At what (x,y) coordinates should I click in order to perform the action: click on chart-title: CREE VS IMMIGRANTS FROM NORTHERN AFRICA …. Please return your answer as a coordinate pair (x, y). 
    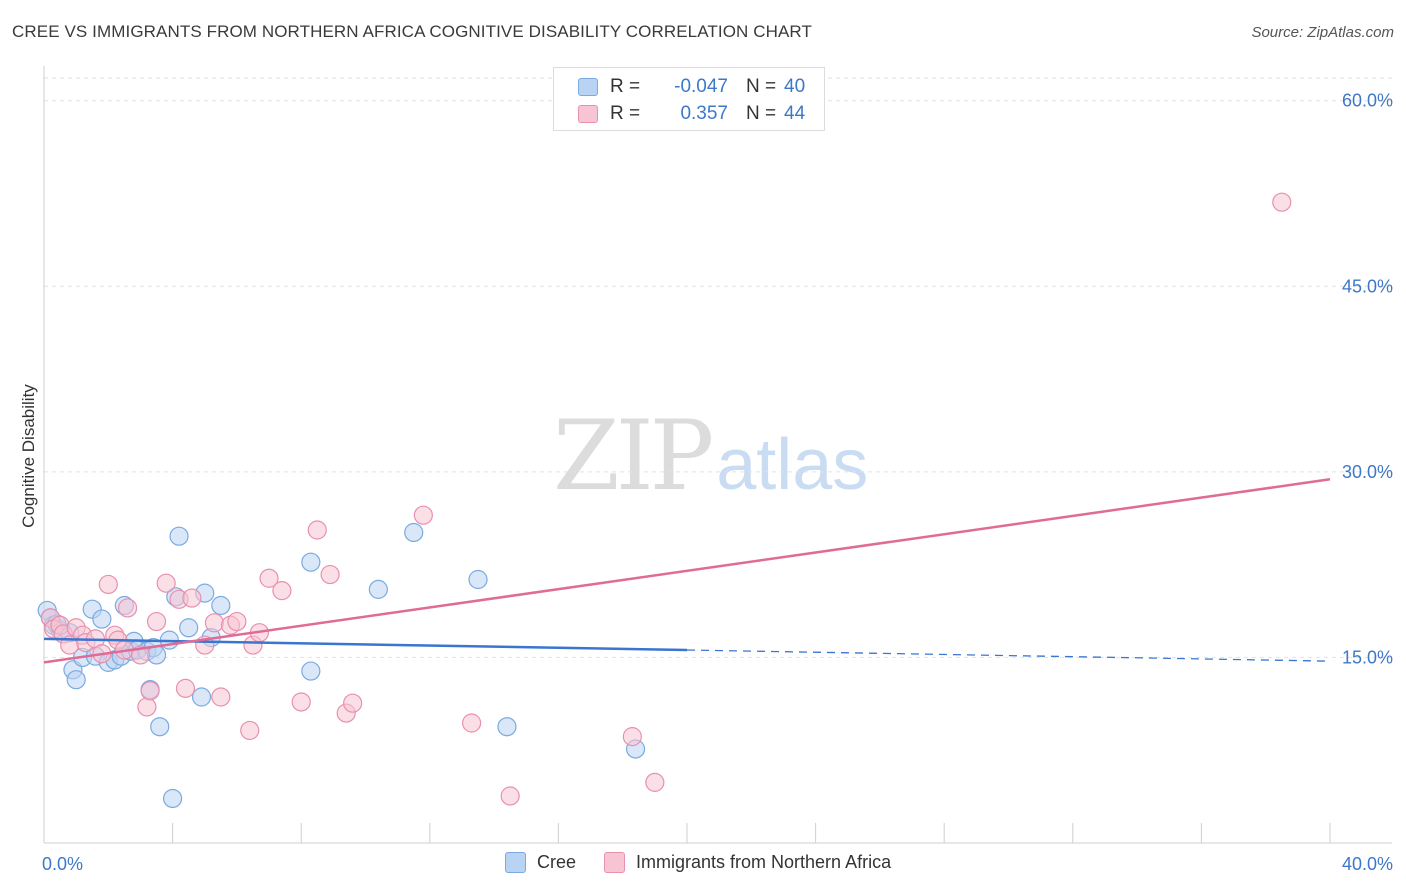
    Looking at the image, I should click on (412, 31).